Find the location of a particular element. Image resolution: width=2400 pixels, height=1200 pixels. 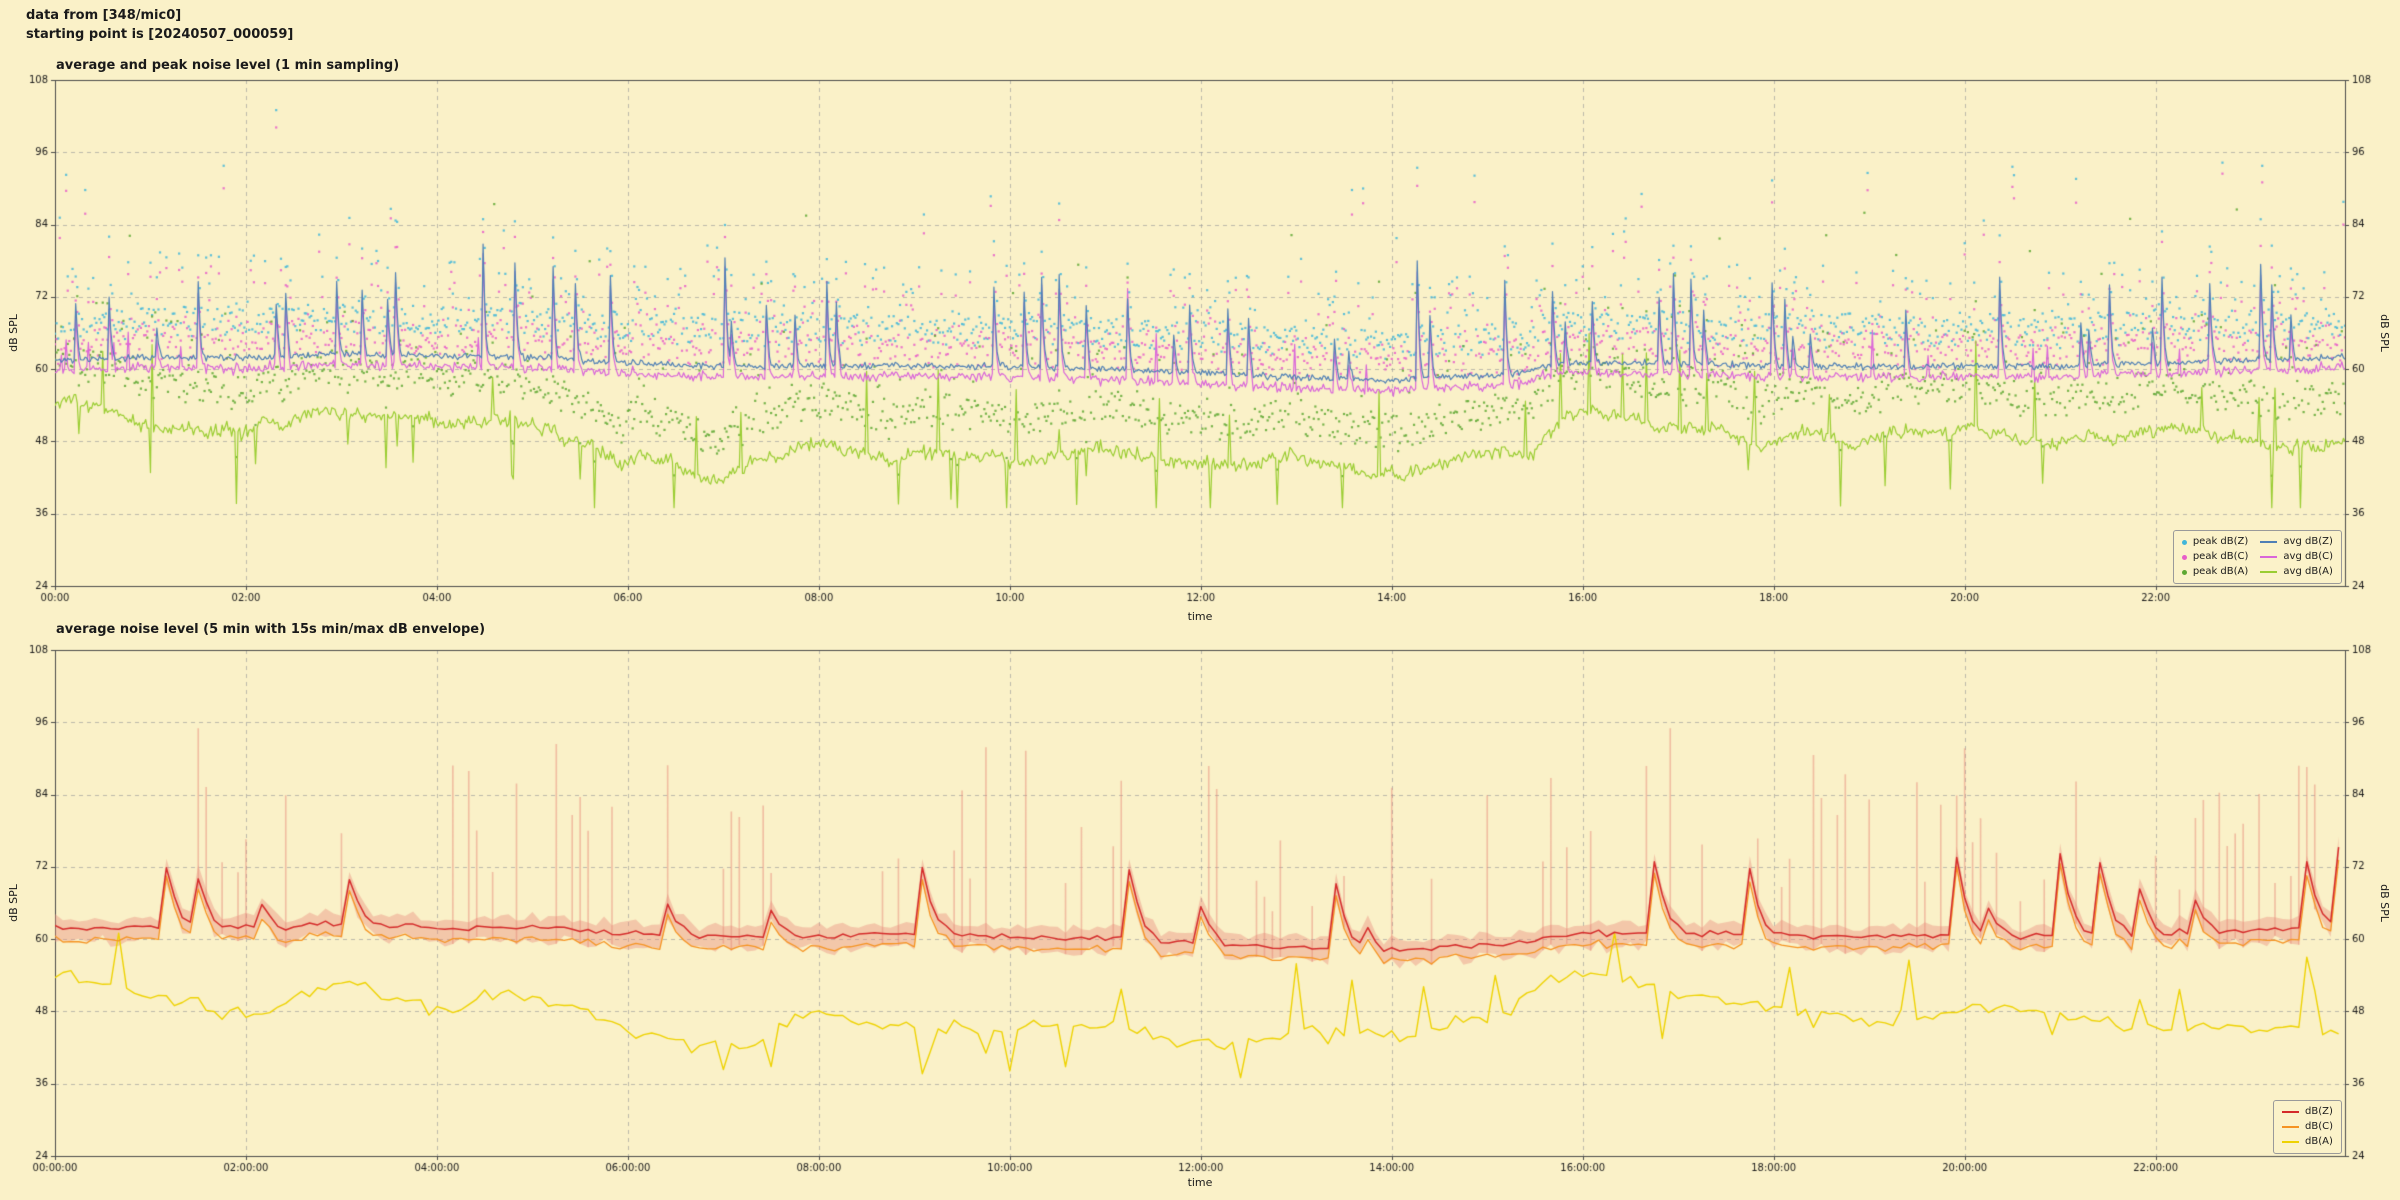

legend-entry-peak-dbc: peak dB(C) is located at coordinates (2215, 557).